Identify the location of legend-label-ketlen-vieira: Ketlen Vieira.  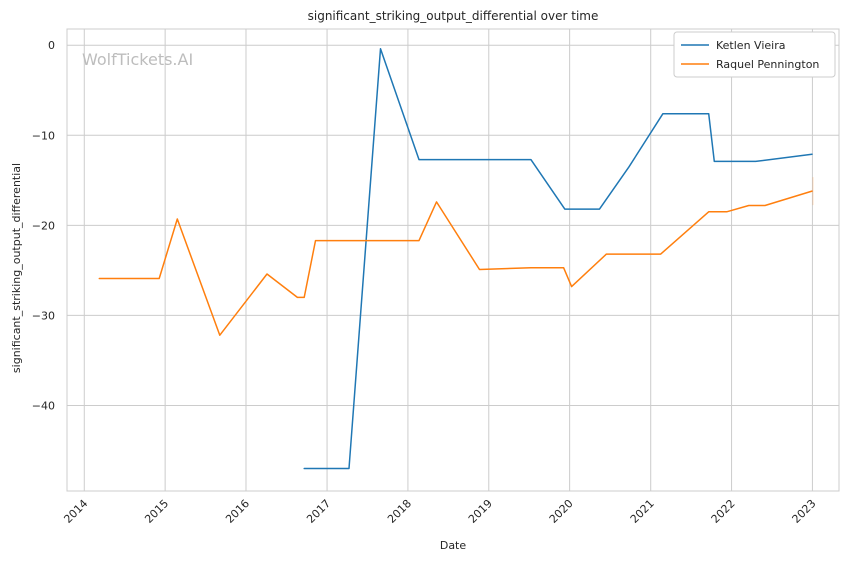
(750, 45).